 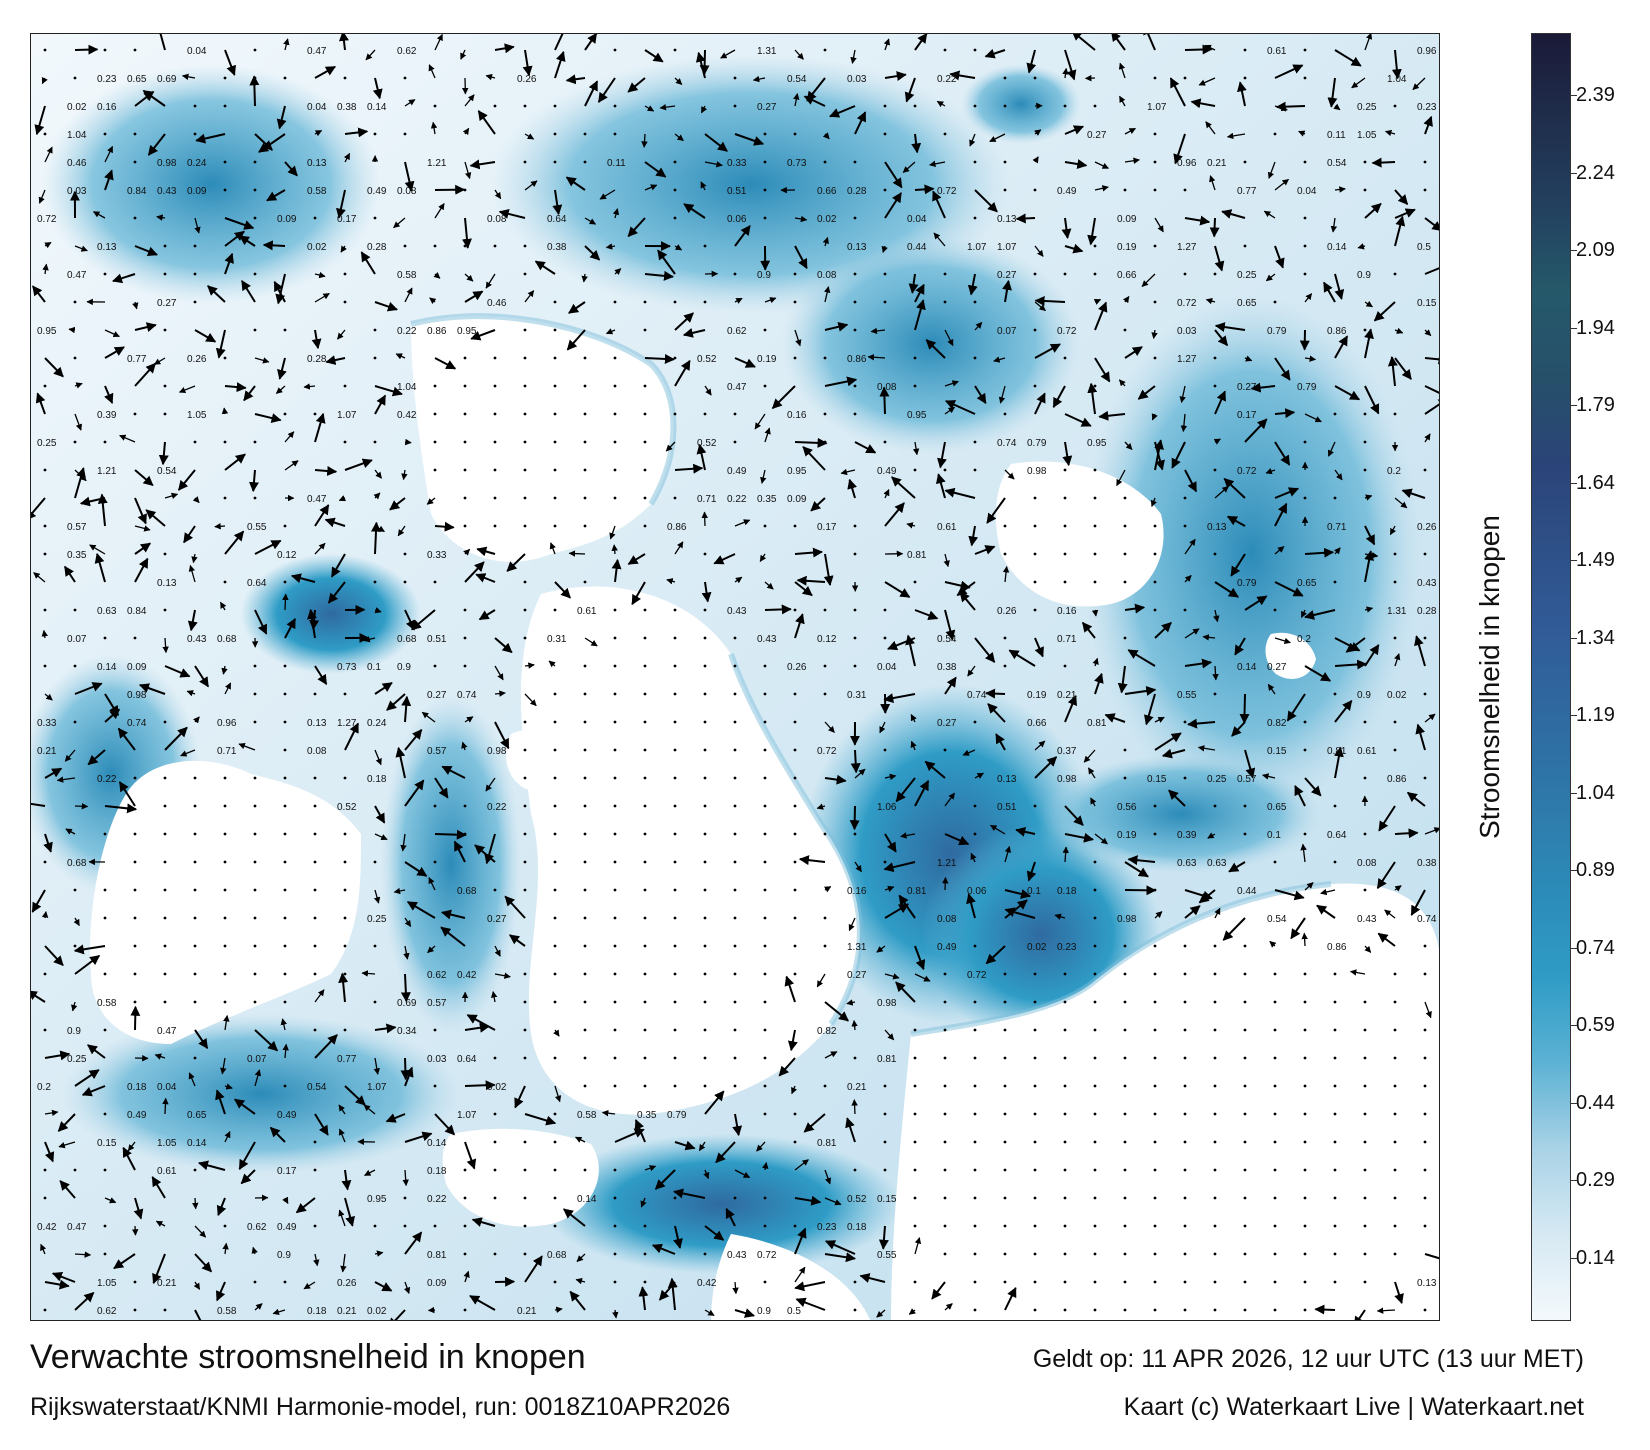 What do you see at coordinates (767, 51) in the screenshot?
I see `speed-value-label: 1.31` at bounding box center [767, 51].